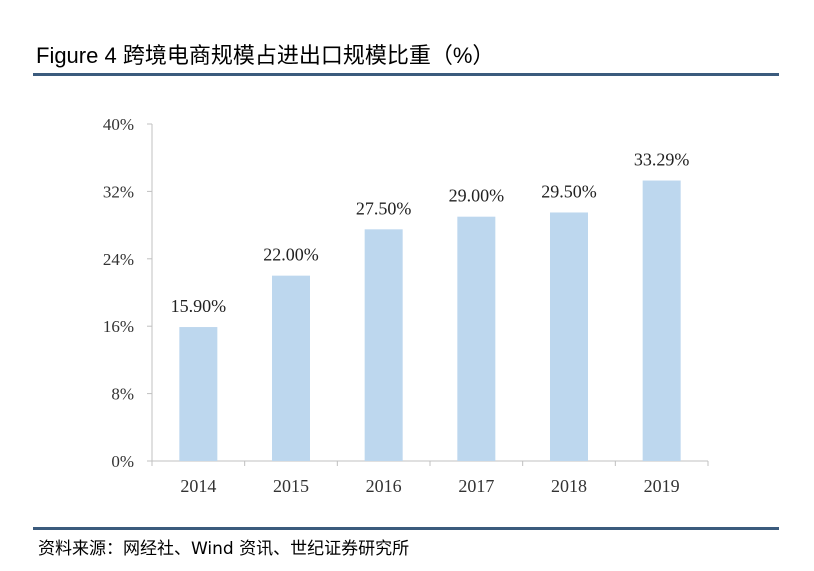  Describe the element at coordinates (118, 124) in the screenshot. I see `y-tick-label: 40%` at that location.